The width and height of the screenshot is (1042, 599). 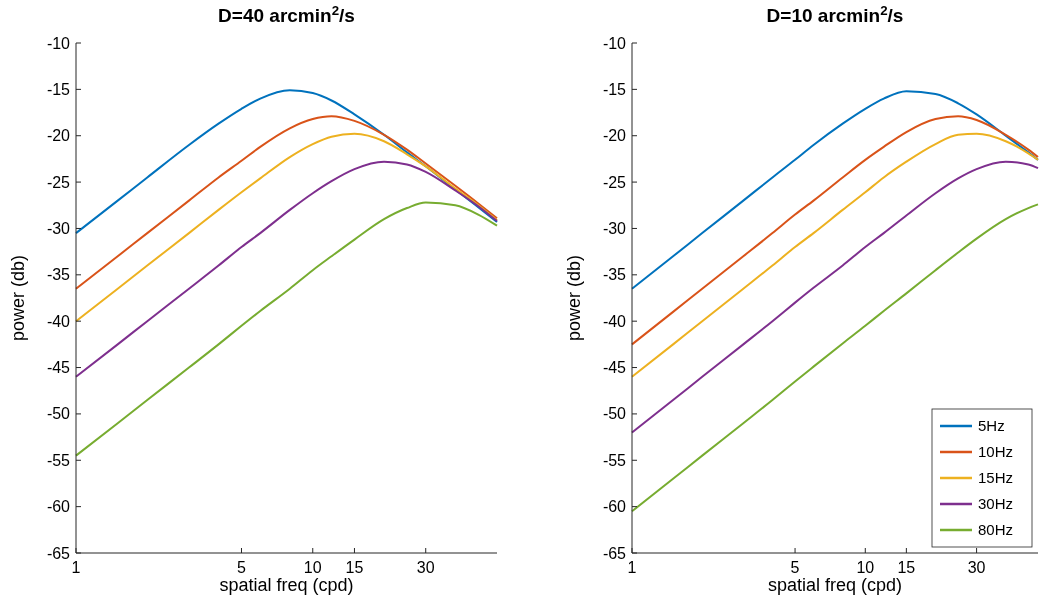 I want to click on legend-label: 5Hz, so click(x=991, y=425).